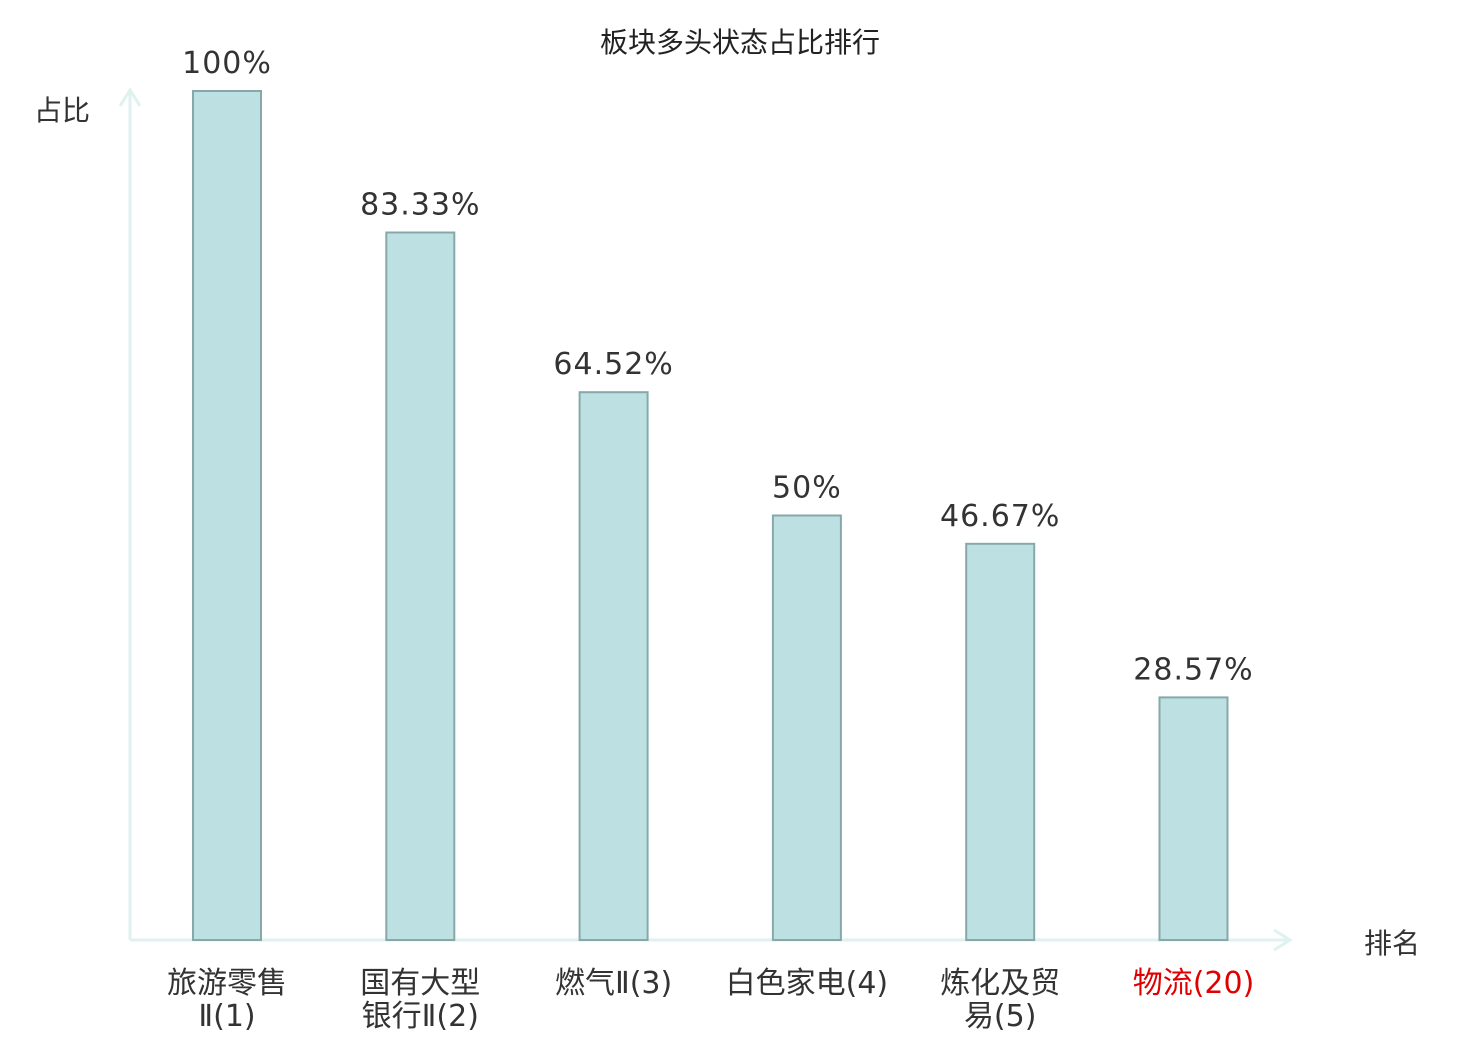 This screenshot has width=1480, height=1044. I want to click on chart-title: 板块多头状态占比排行, so click(740, 42).